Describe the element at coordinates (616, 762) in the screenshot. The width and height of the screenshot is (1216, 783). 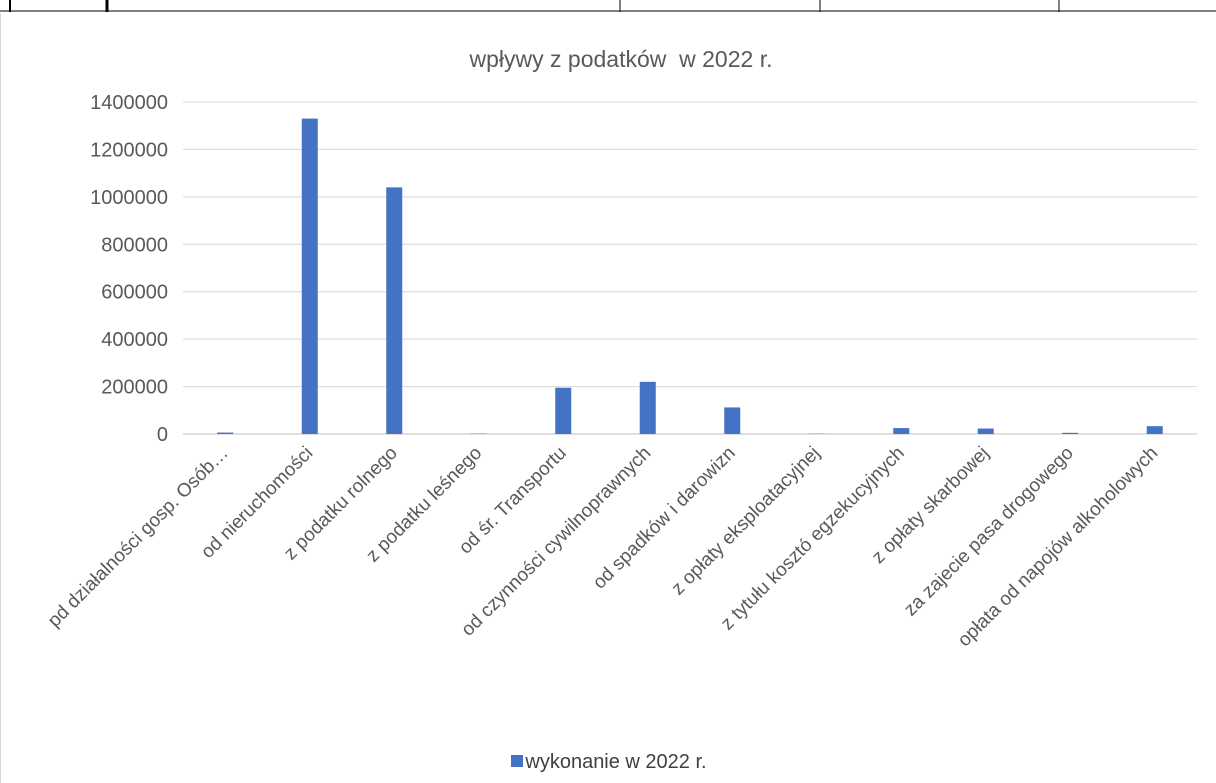
I see `legend-label: wykonanie w 2022 r.` at that location.